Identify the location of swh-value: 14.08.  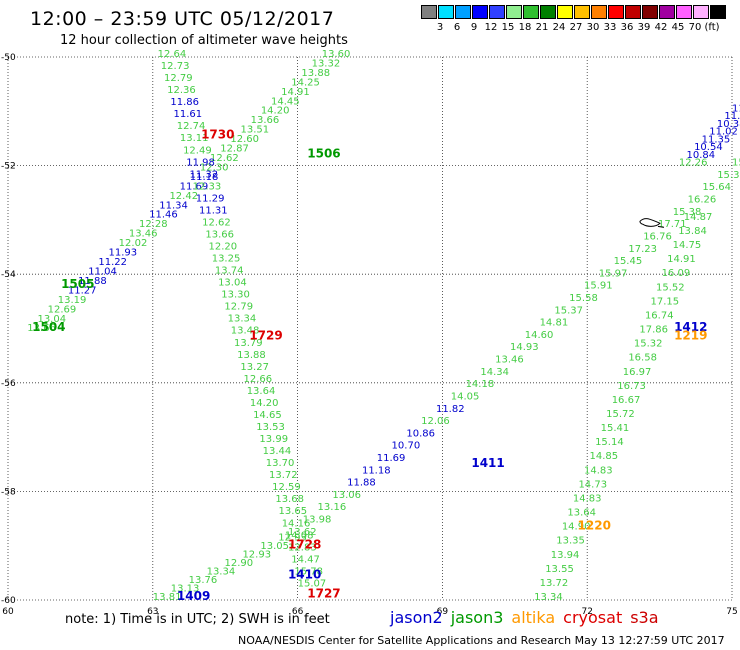
(299, 535).